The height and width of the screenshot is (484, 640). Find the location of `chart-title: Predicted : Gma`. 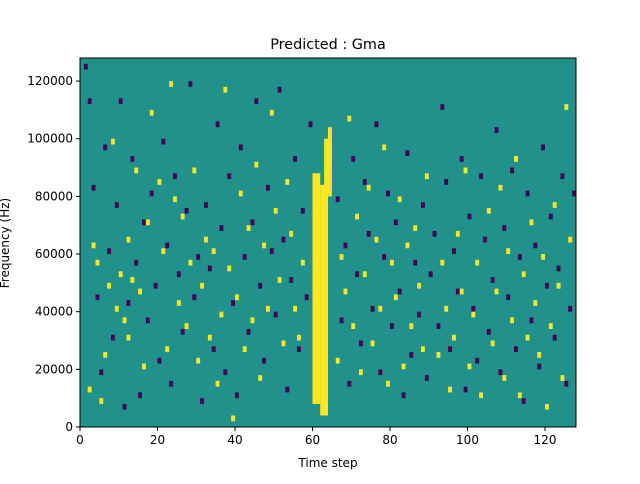

chart-title: Predicted : Gma is located at coordinates (328, 45).